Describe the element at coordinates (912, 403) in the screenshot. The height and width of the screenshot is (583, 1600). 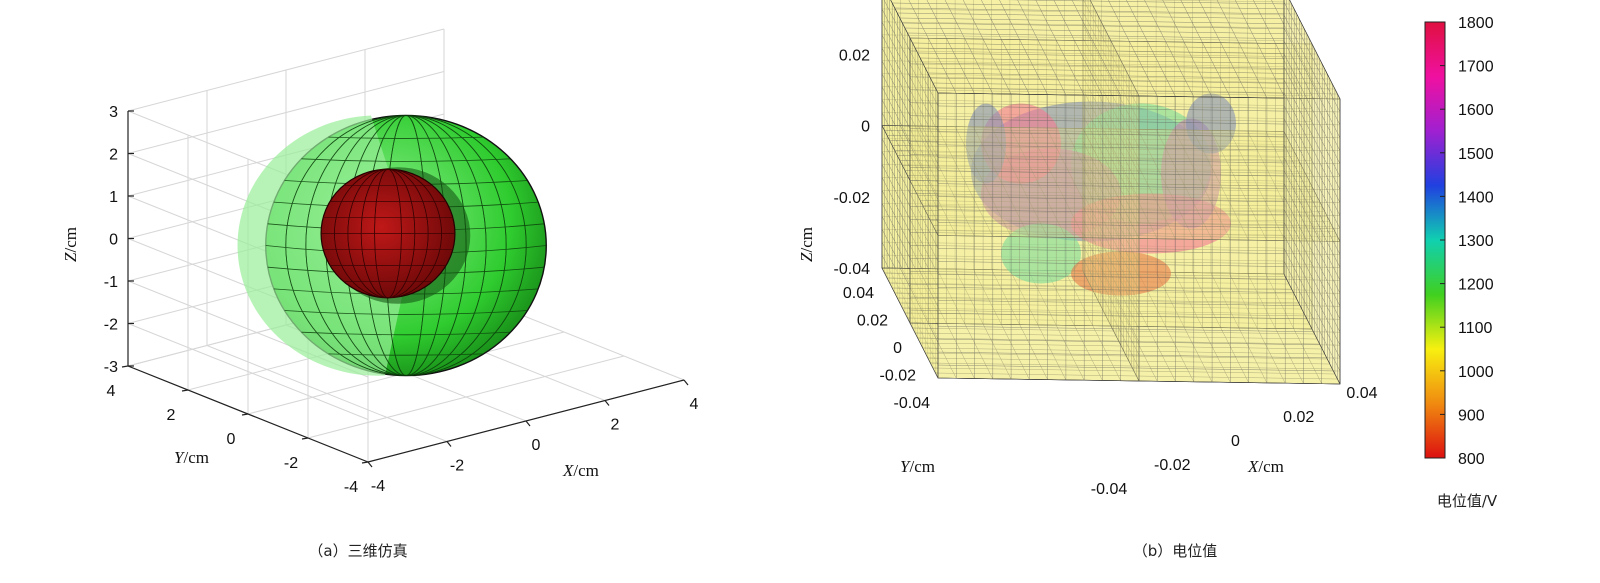
I see `y-tick-label: -0.04` at that location.